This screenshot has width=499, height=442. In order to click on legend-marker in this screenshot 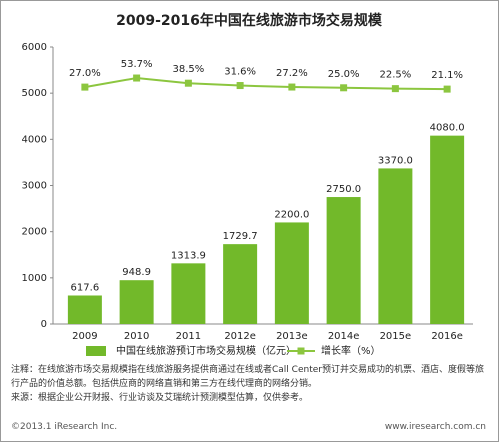, I will do `click(301, 351)`.